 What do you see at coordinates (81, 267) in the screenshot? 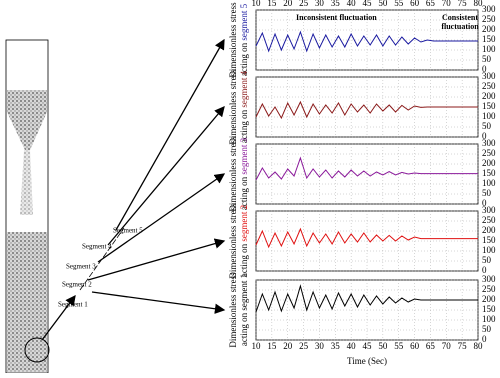
I see `segment-label: Segment 3` at bounding box center [81, 267].